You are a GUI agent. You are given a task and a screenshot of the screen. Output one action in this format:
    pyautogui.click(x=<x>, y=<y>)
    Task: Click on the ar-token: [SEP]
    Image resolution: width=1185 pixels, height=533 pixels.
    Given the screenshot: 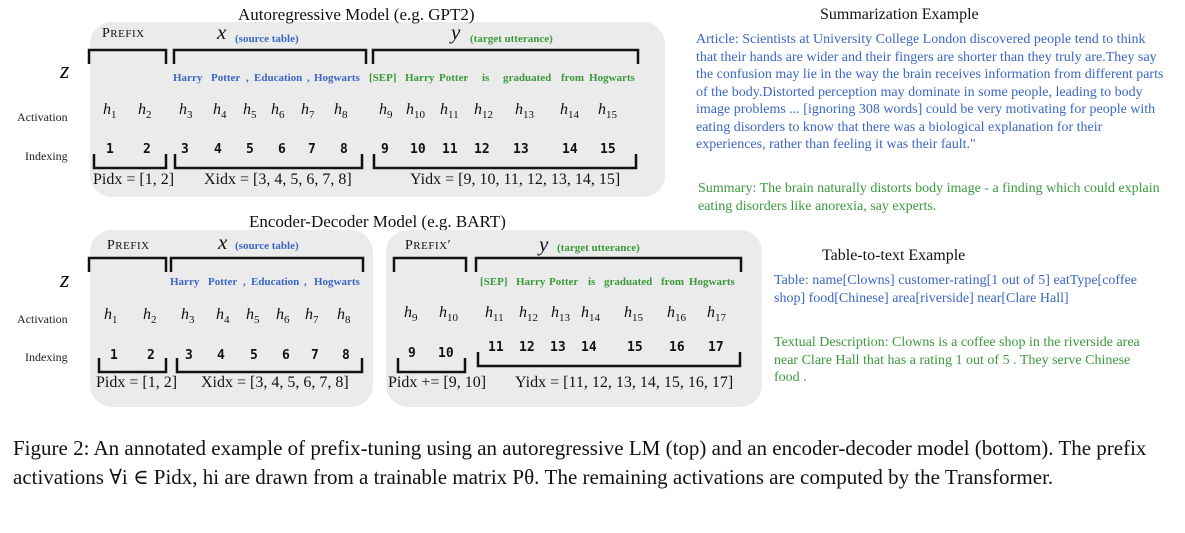 What is the action you would take?
    pyautogui.click(x=383, y=78)
    